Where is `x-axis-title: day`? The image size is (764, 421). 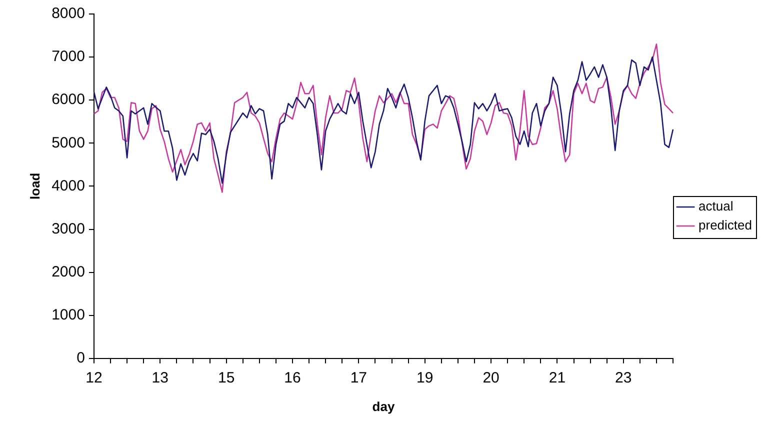 x-axis-title: day is located at coordinates (384, 406).